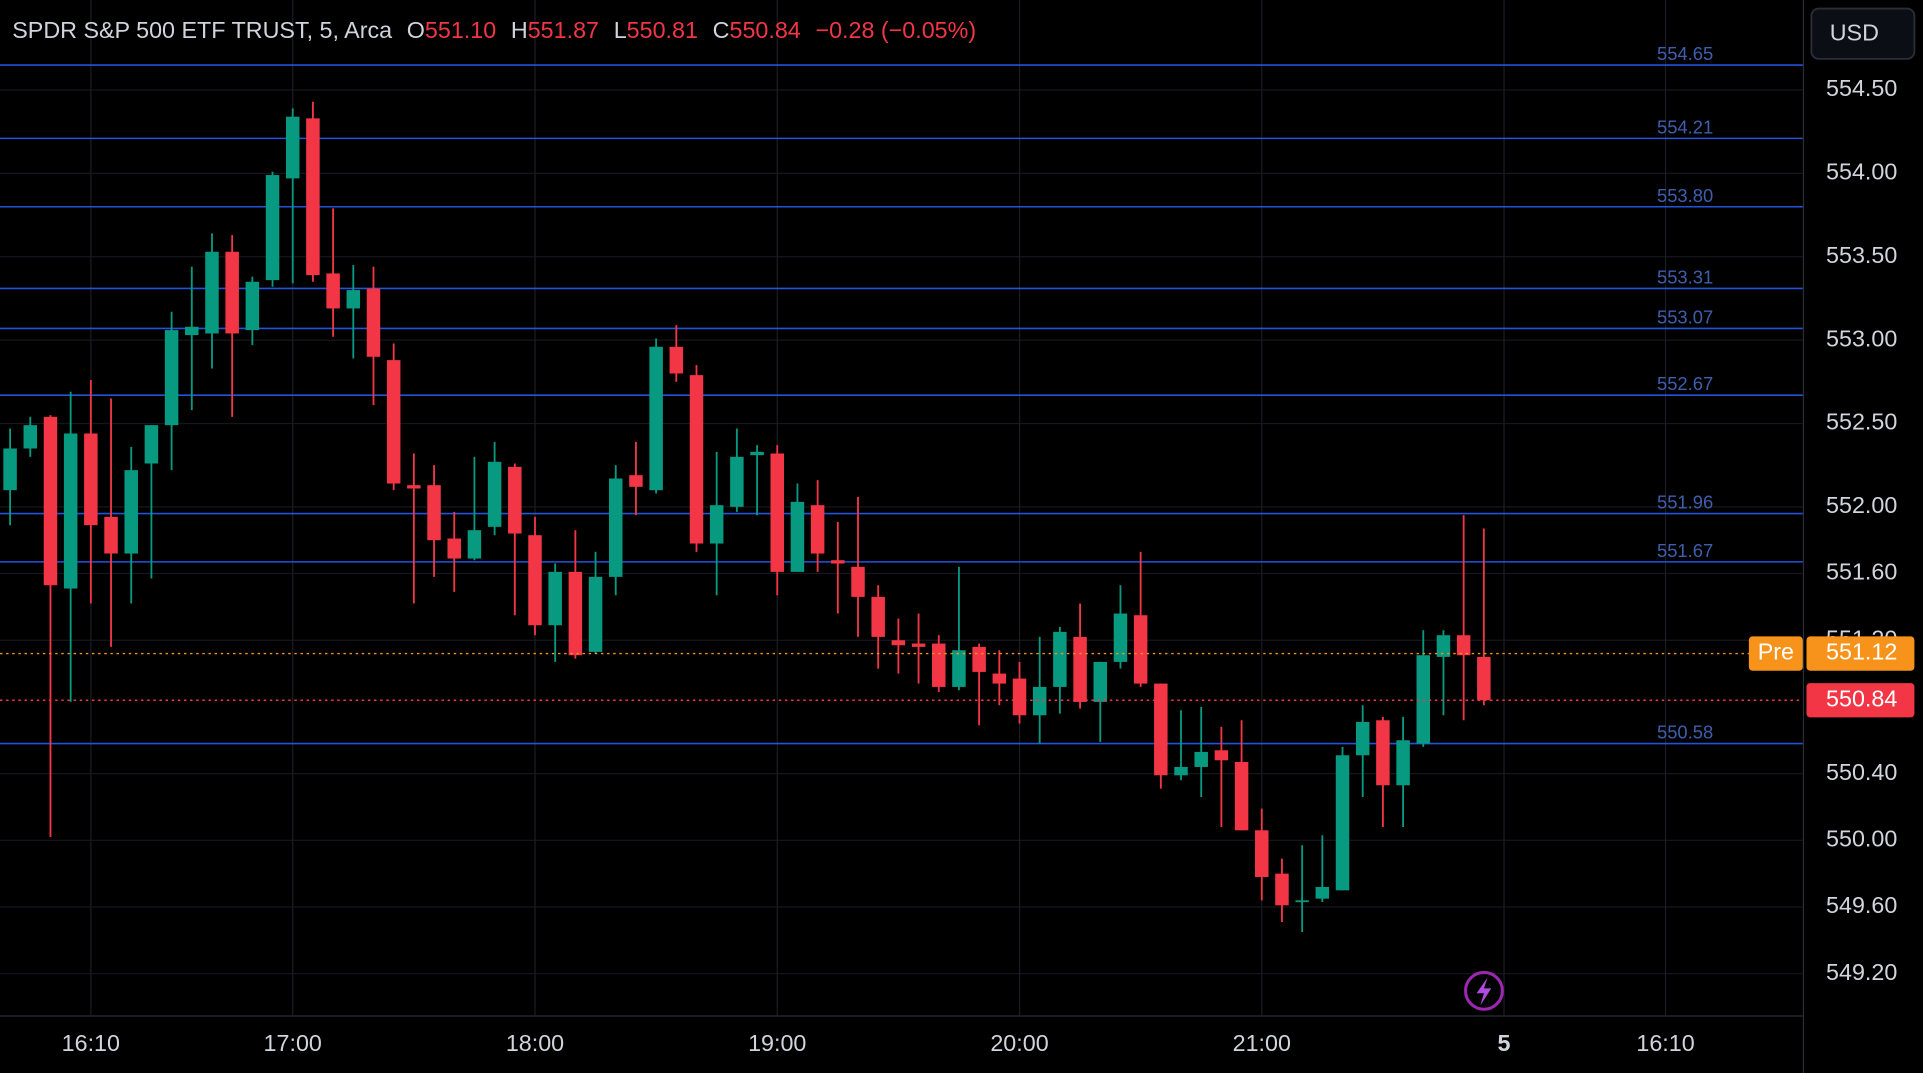  What do you see at coordinates (1861, 772) in the screenshot?
I see `y-tick-label: 550.40` at bounding box center [1861, 772].